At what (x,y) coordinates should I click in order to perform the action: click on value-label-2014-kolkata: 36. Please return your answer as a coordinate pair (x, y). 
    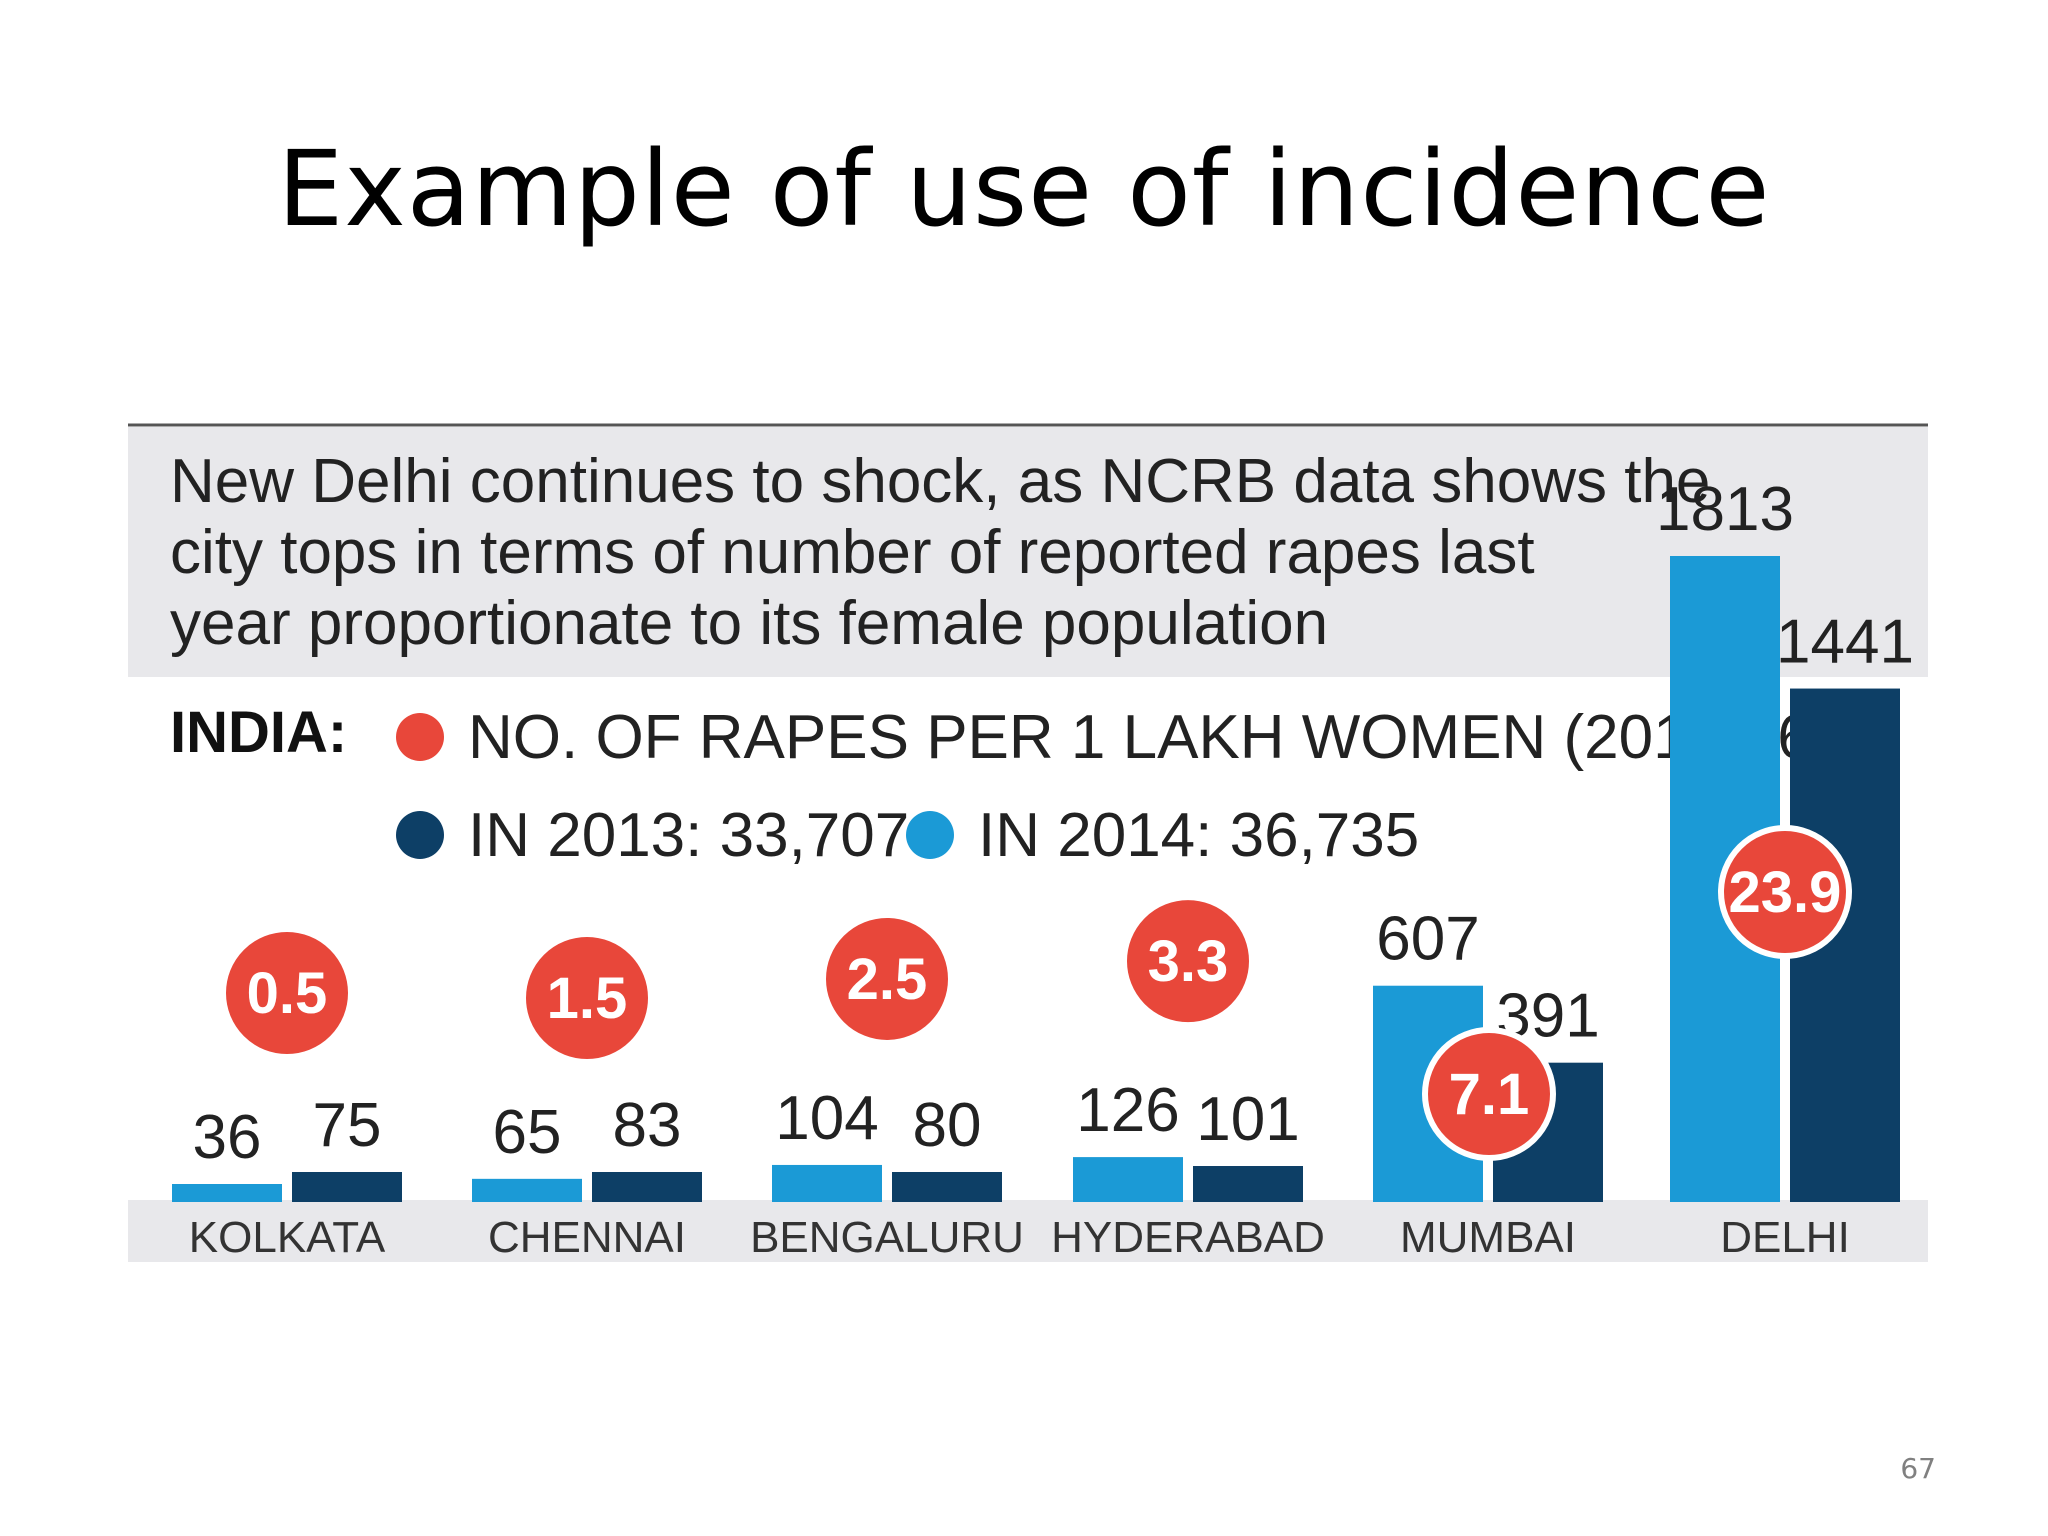
    Looking at the image, I should click on (227, 1137).